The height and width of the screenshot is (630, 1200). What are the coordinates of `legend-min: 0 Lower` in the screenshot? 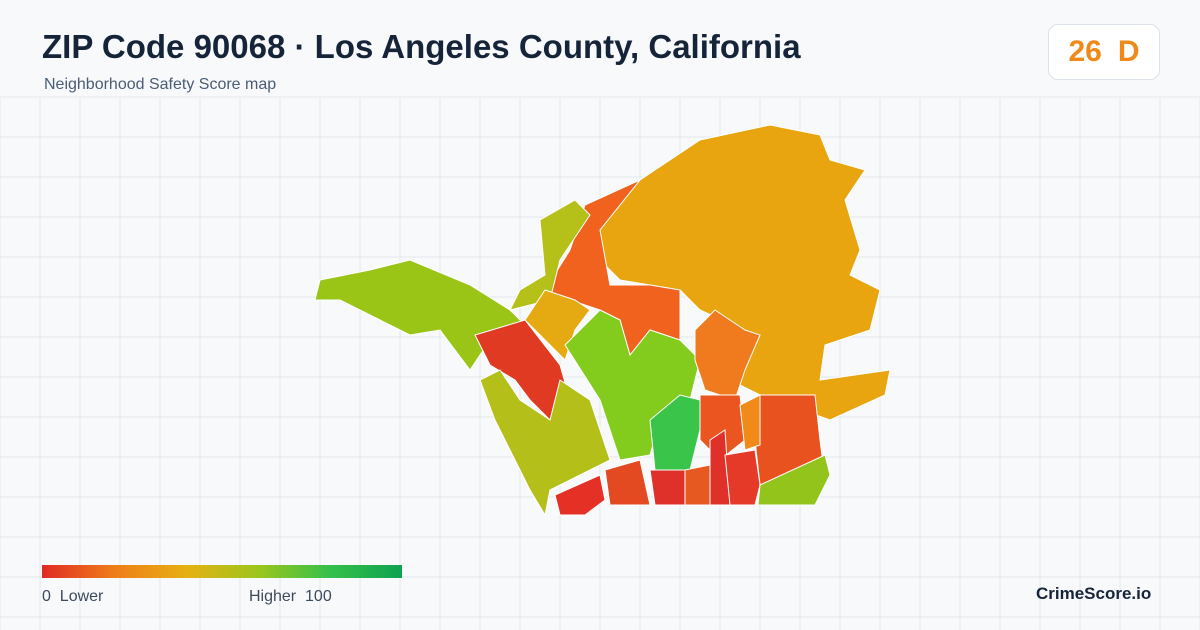 It's located at (72, 597).